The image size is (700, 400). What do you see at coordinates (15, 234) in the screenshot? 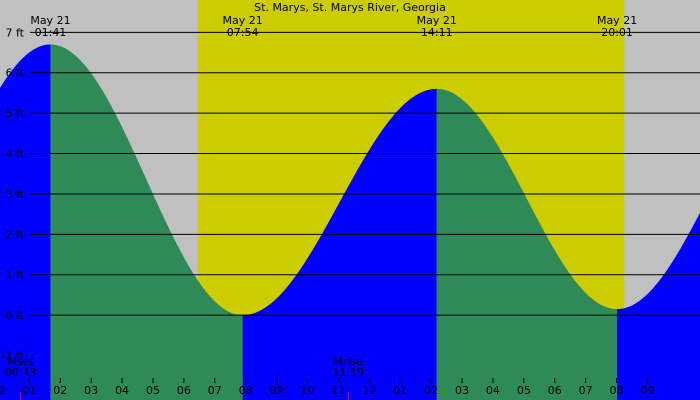
I see `y-tick-label: 2 ft` at bounding box center [15, 234].